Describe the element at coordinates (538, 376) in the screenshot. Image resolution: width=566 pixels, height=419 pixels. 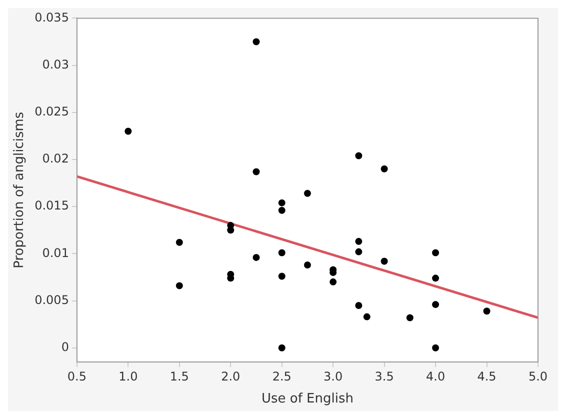
I see `x-tick-label: 5.0` at that location.